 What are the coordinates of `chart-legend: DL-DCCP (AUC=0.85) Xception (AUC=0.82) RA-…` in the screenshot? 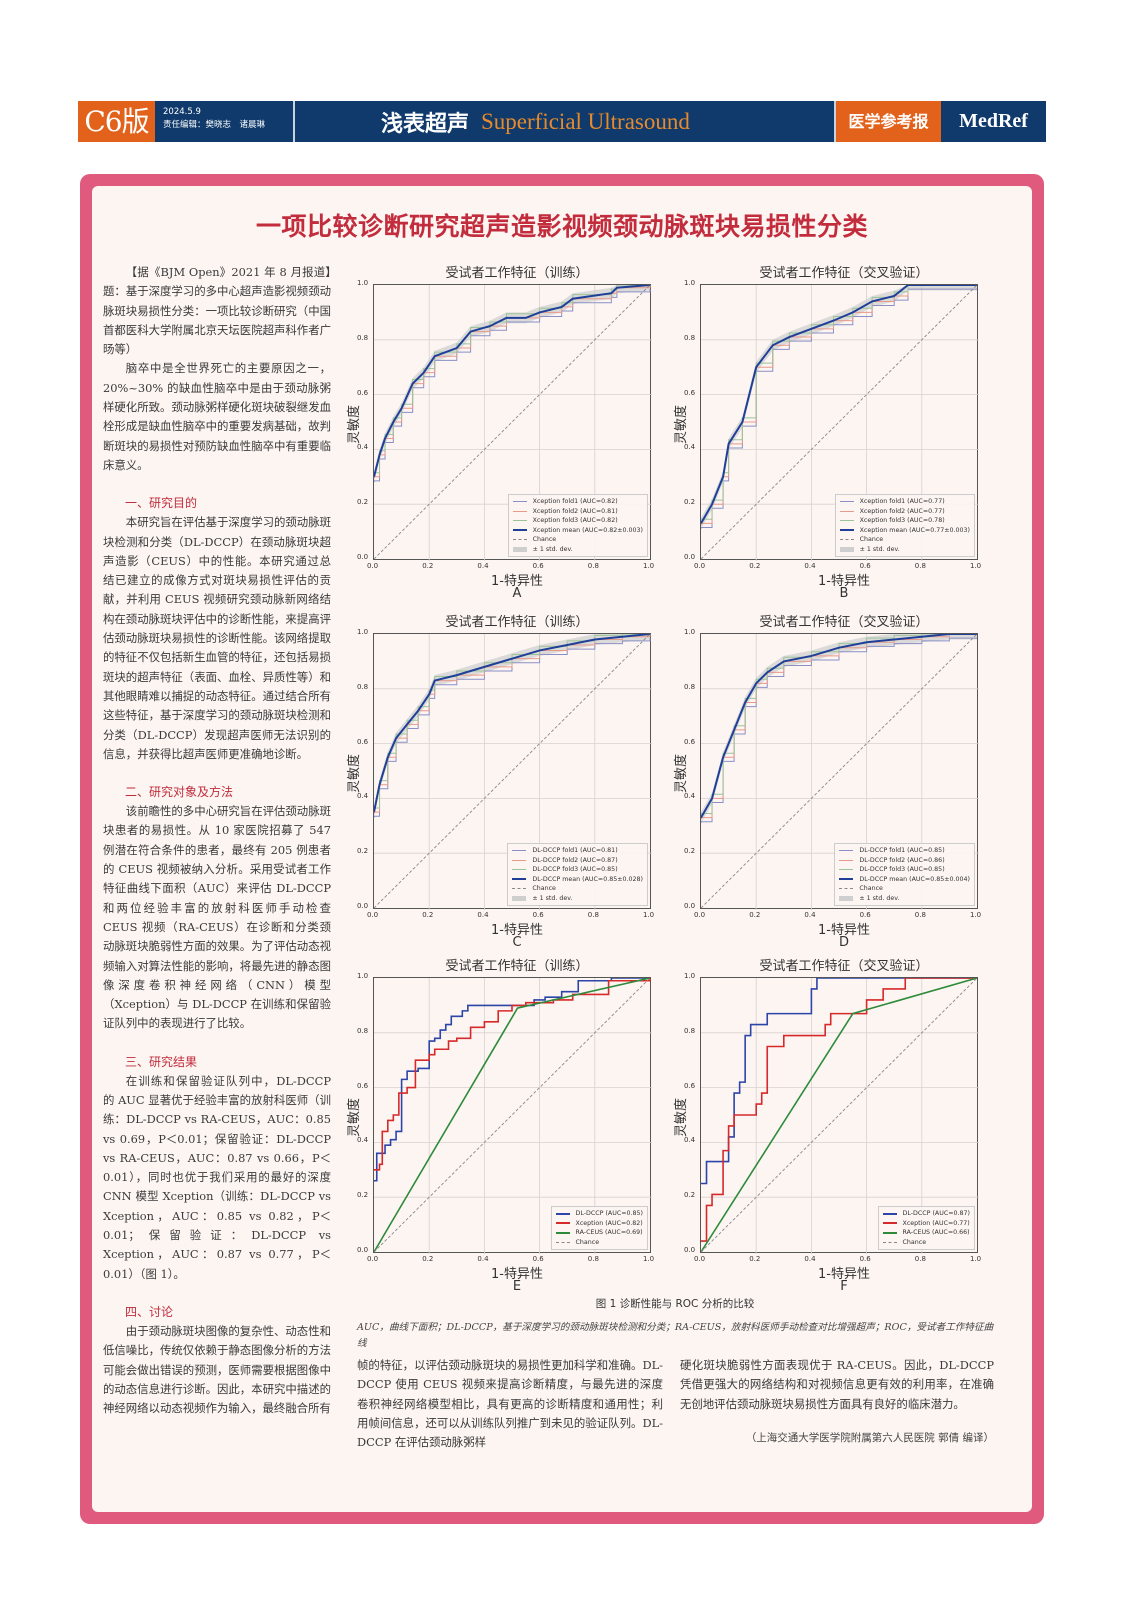 It's located at (599, 1228).